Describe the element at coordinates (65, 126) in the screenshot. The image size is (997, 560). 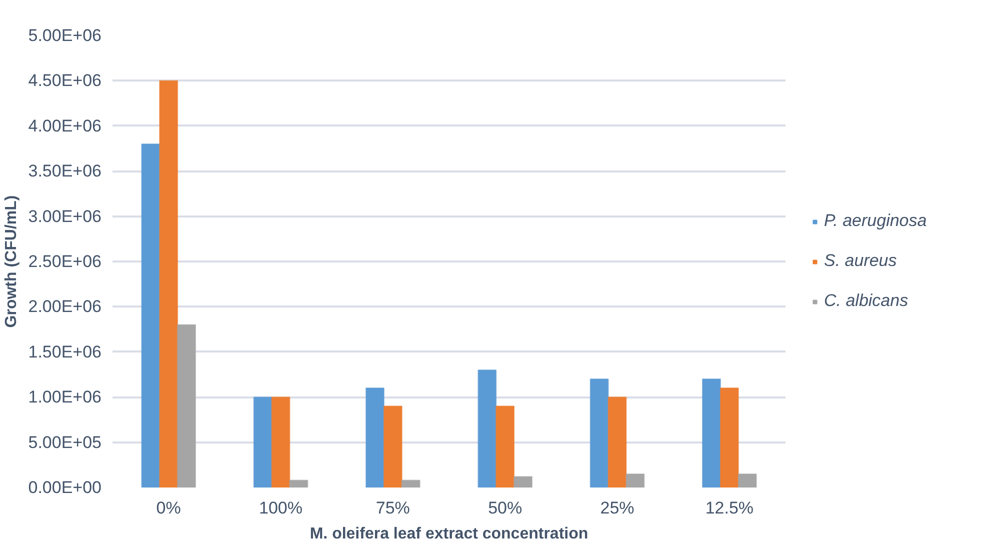
I see `y-tick-label: 4.00E+06` at that location.